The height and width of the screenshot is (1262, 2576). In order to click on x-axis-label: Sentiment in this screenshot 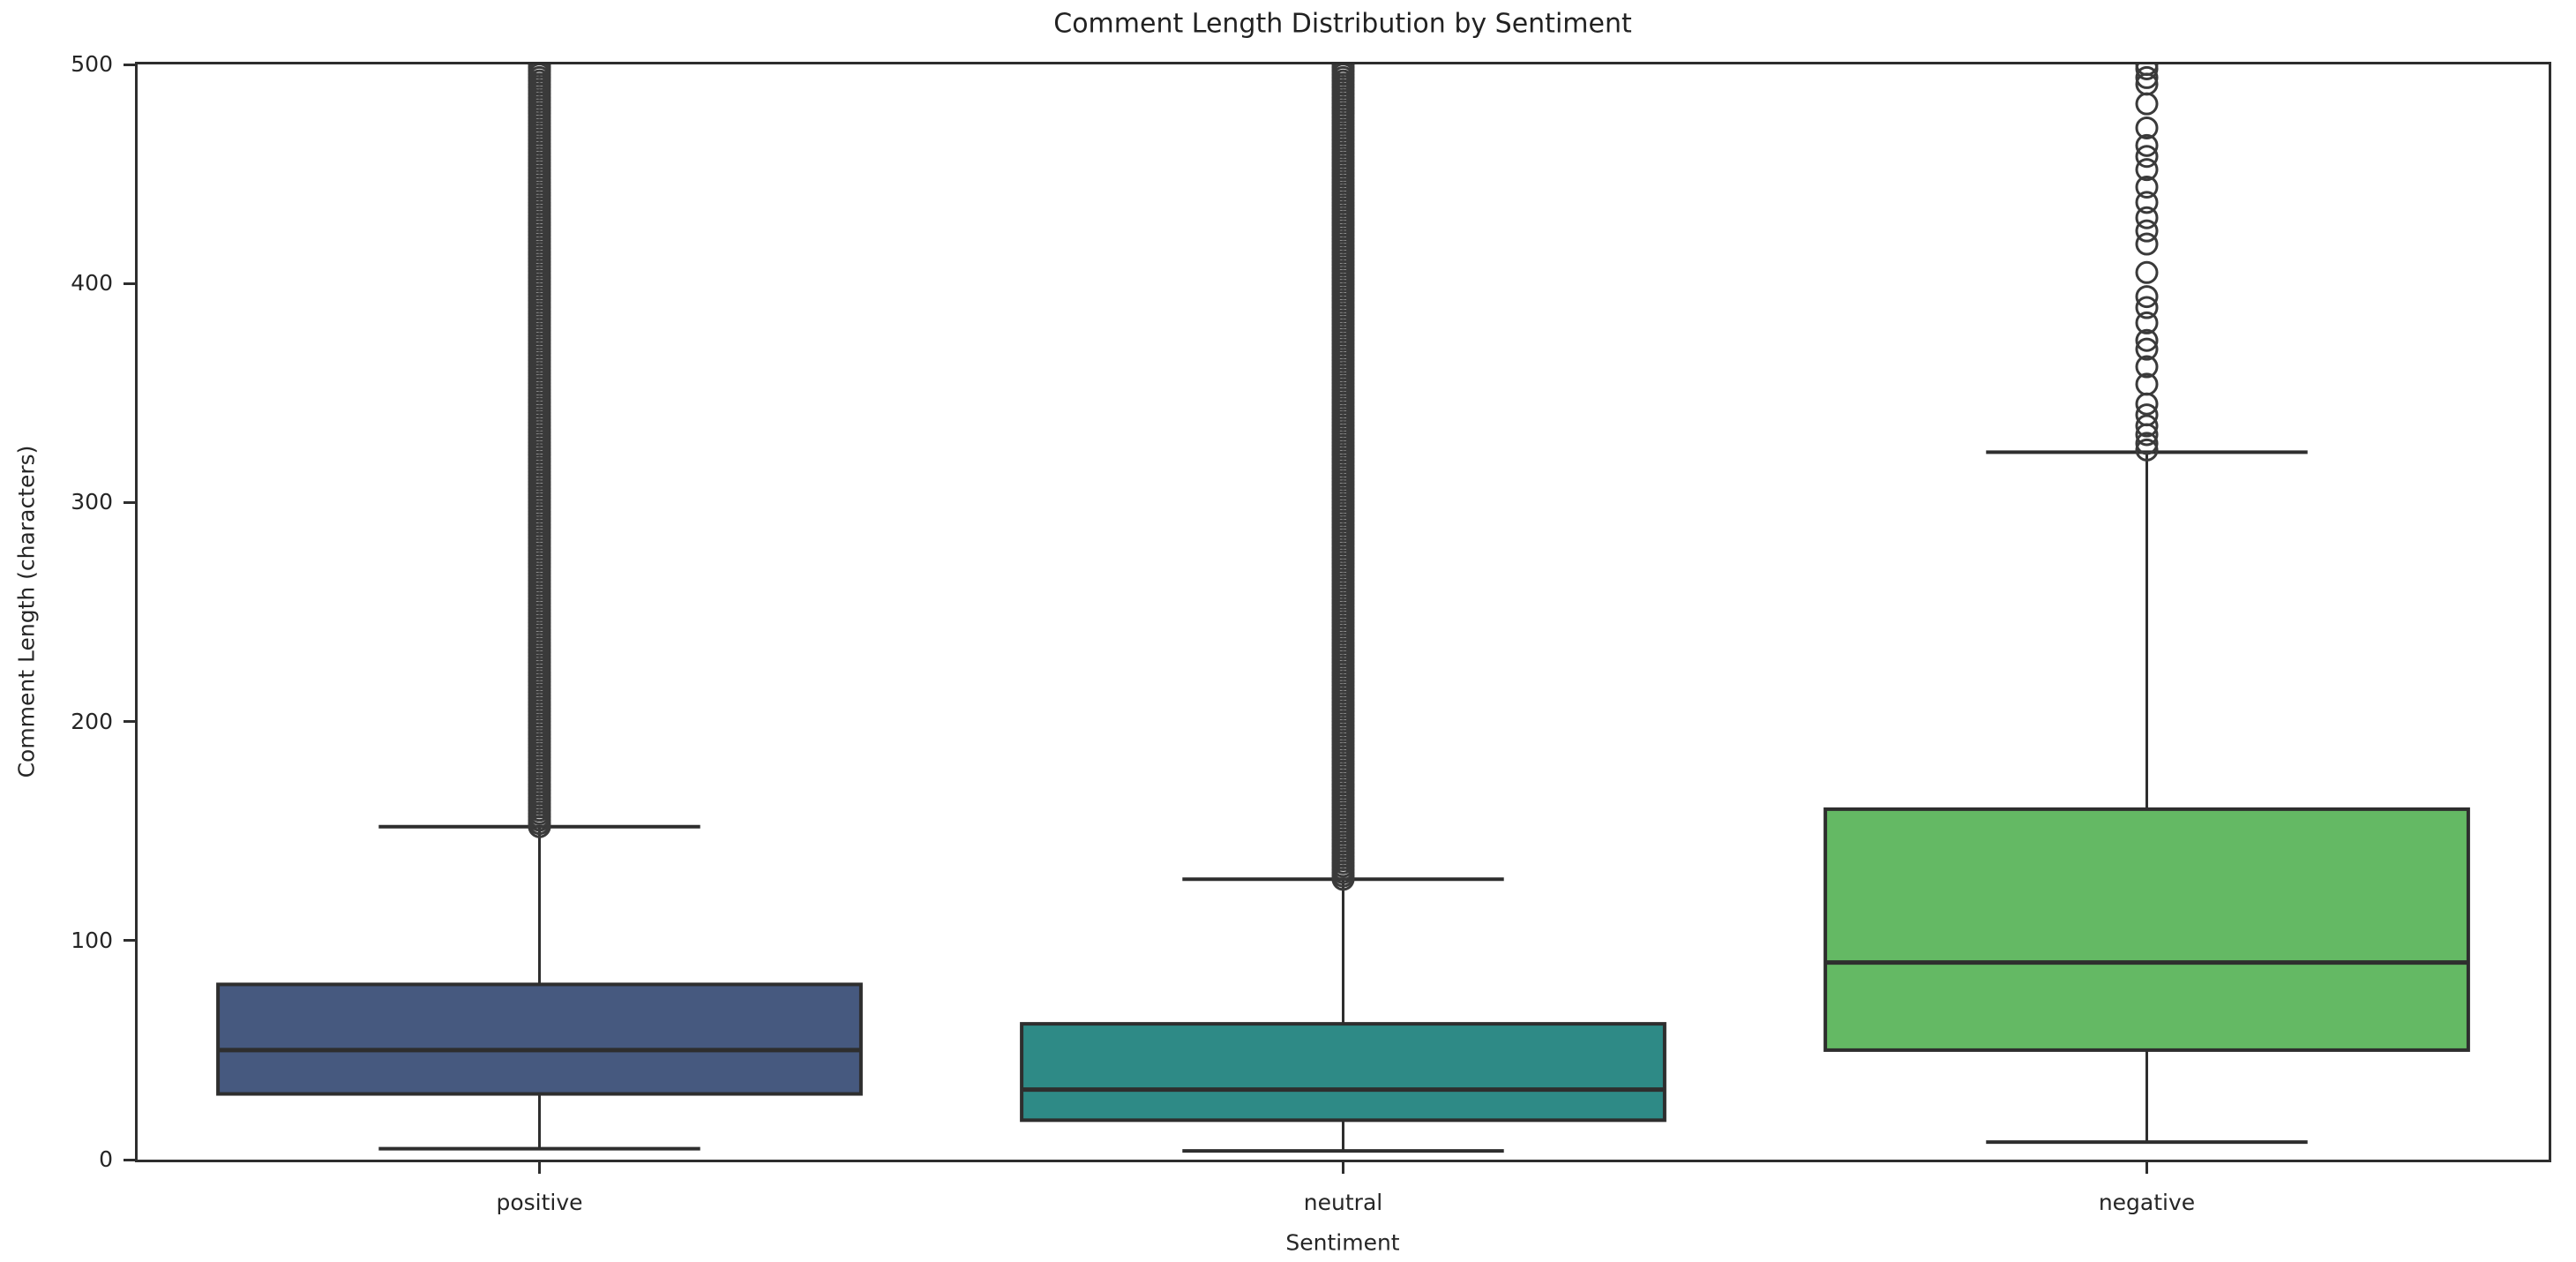, I will do `click(1343, 1242)`.